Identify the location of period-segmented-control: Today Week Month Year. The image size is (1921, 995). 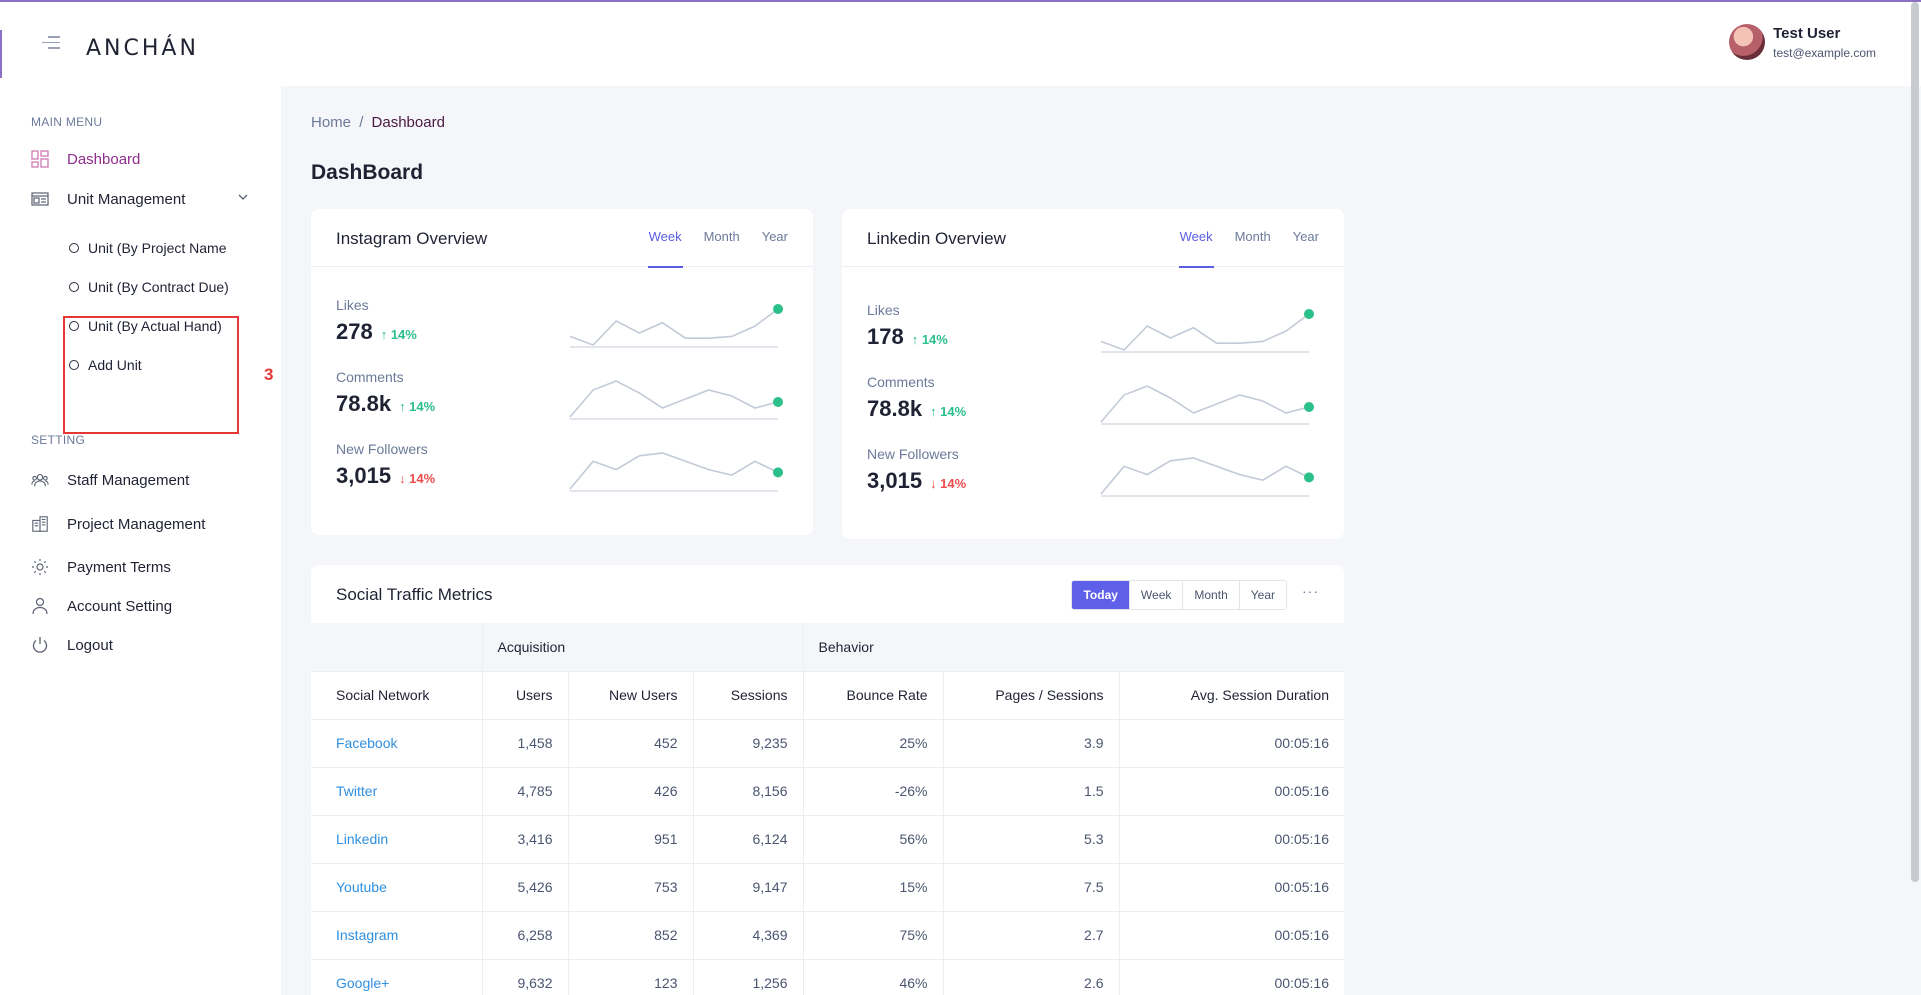
(1179, 595).